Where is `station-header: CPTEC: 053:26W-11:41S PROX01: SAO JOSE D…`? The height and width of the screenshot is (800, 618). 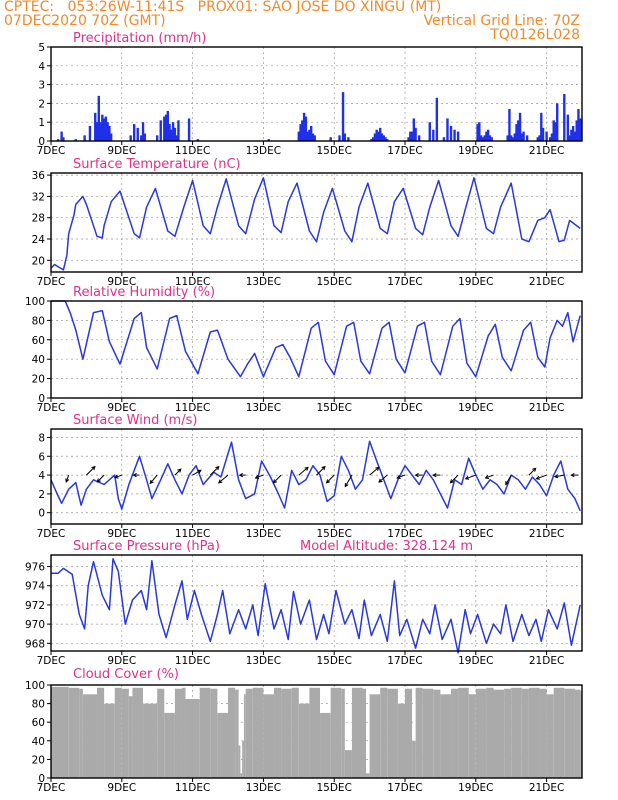
station-header: CPTEC: 053:26W-11:41S PROX01: SAO JOSE D… is located at coordinates (223, 7).